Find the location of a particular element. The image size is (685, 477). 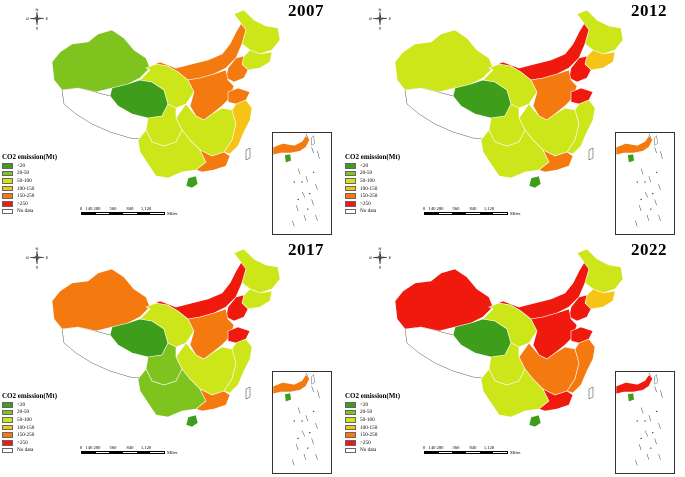

legend-label: <20 is located at coordinates (21, 165).